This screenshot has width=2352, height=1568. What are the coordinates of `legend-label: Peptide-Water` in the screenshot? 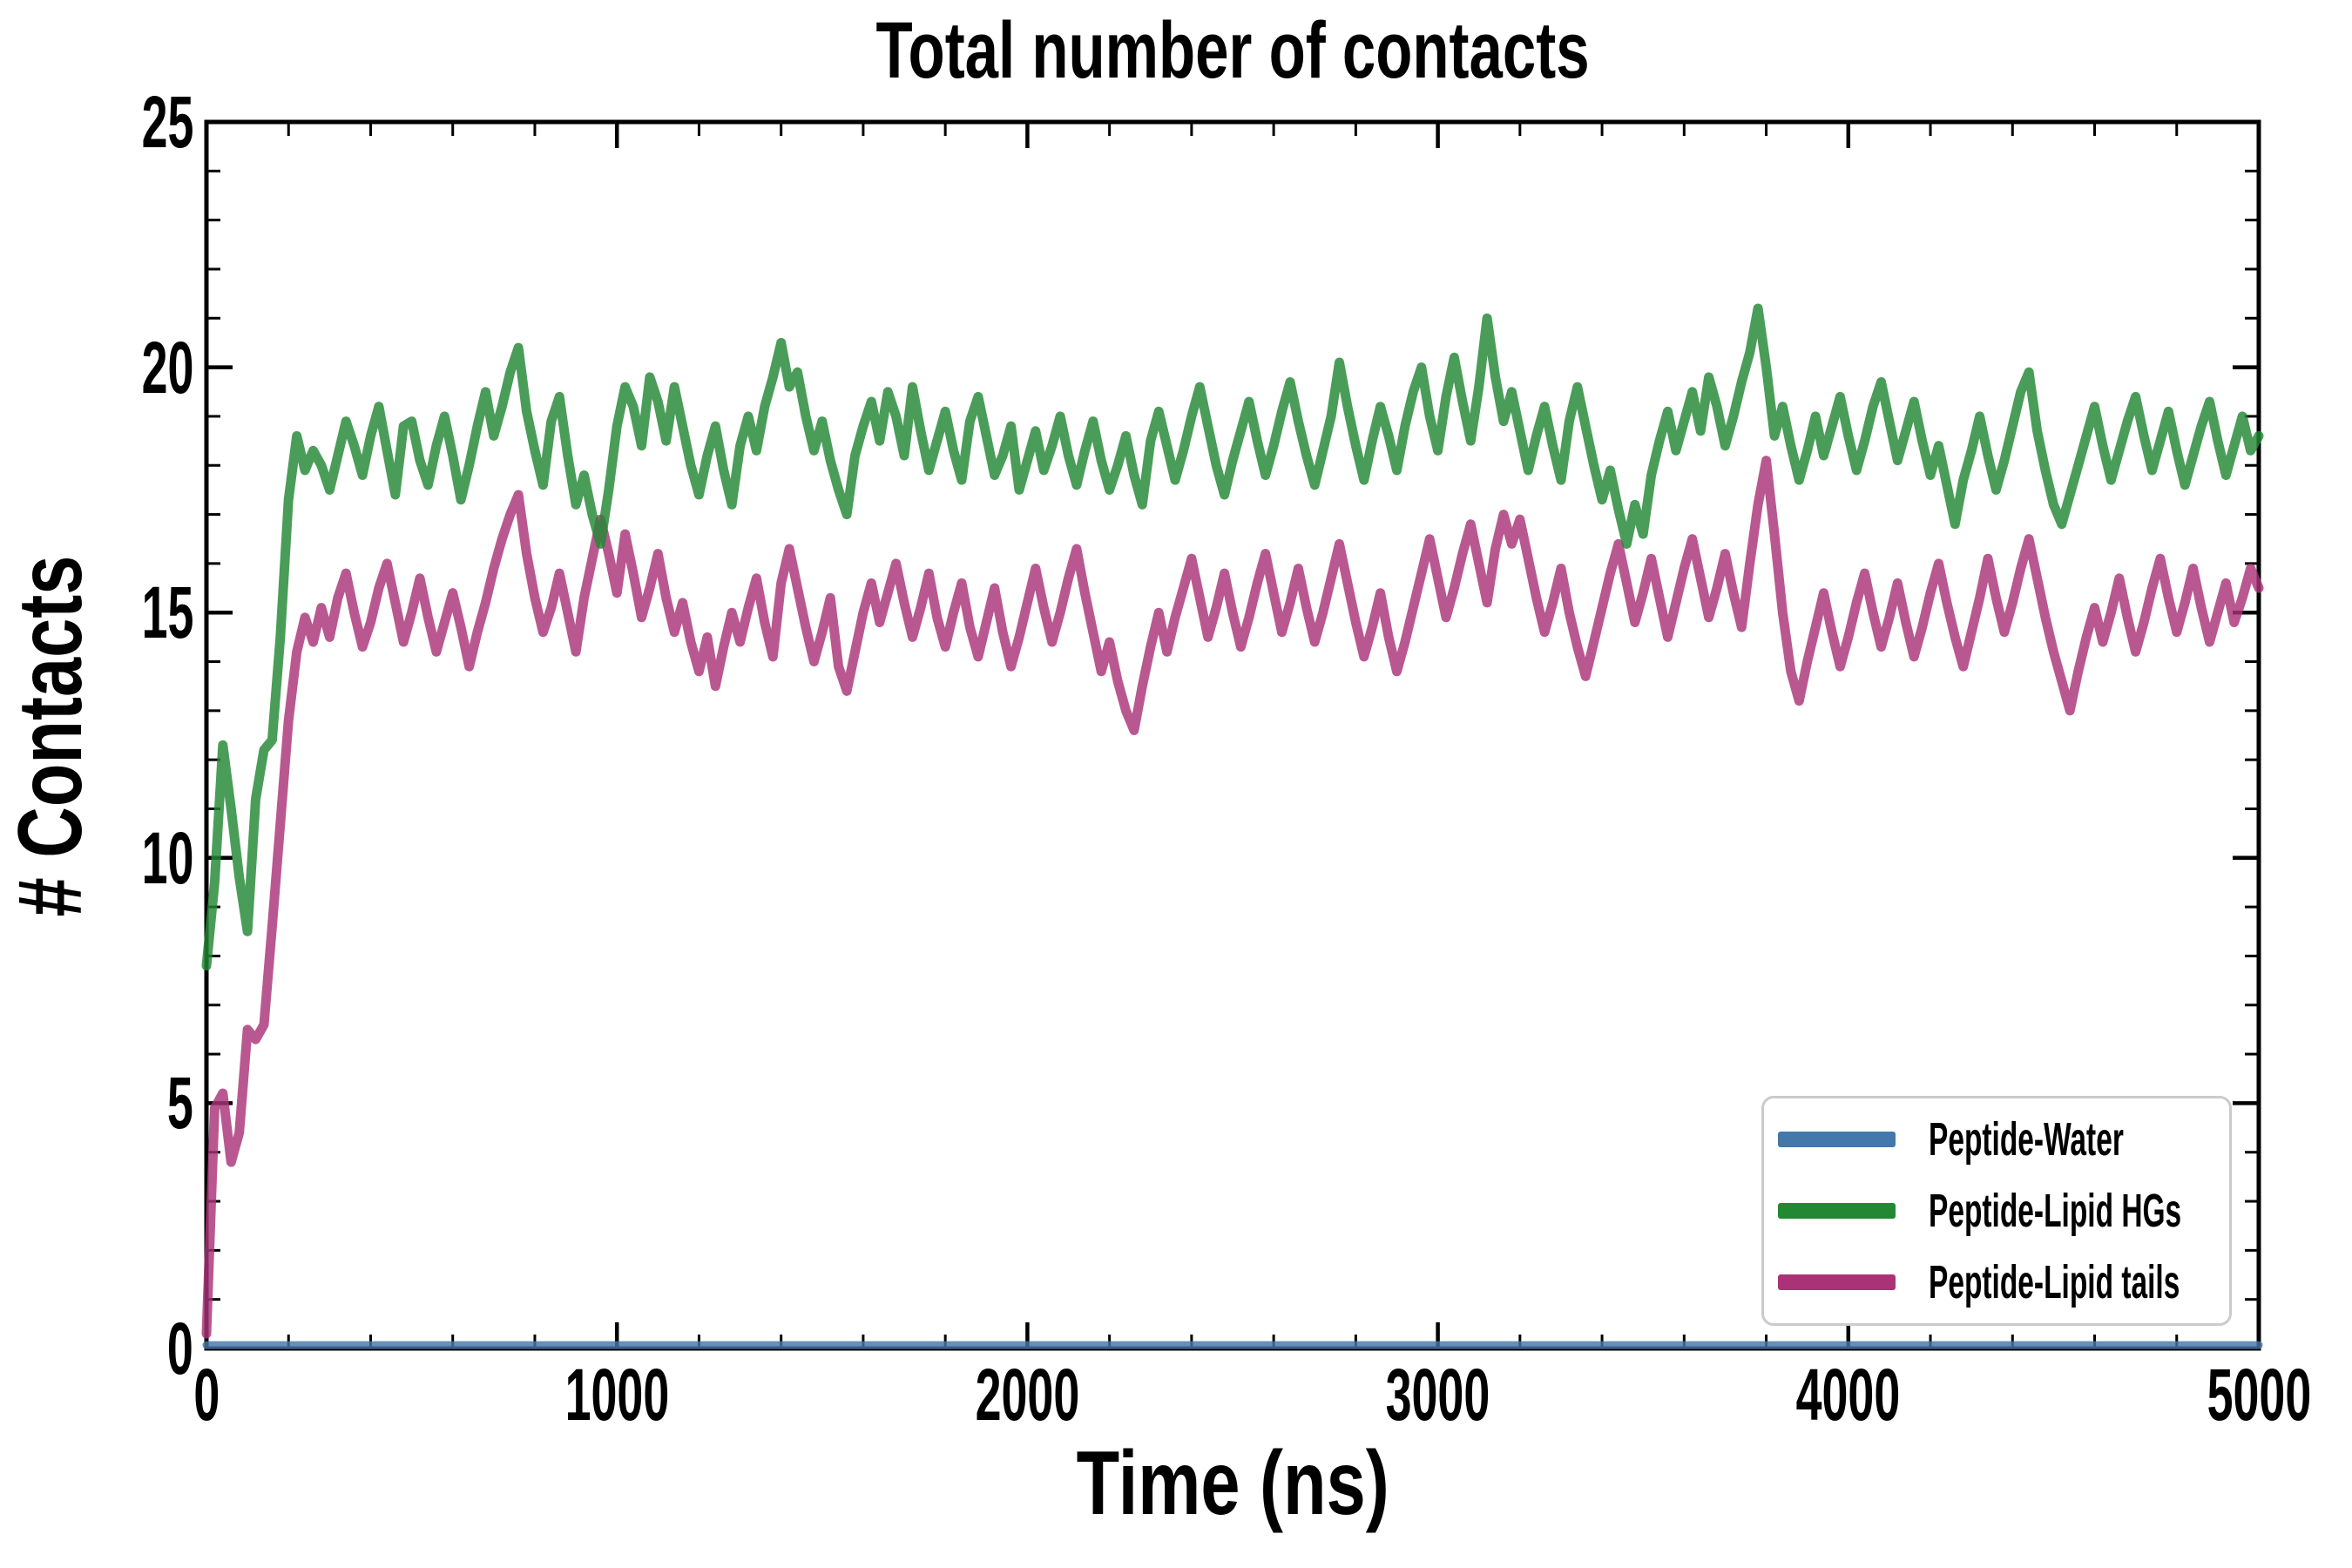 It's located at (2086, 1139).